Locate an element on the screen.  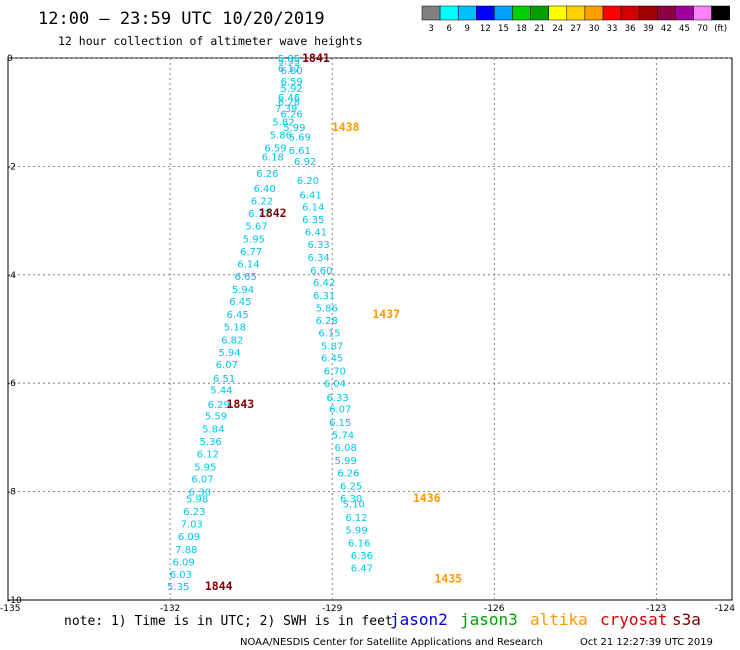
wave-height-point: 6.47 is located at coordinates (362, 568).